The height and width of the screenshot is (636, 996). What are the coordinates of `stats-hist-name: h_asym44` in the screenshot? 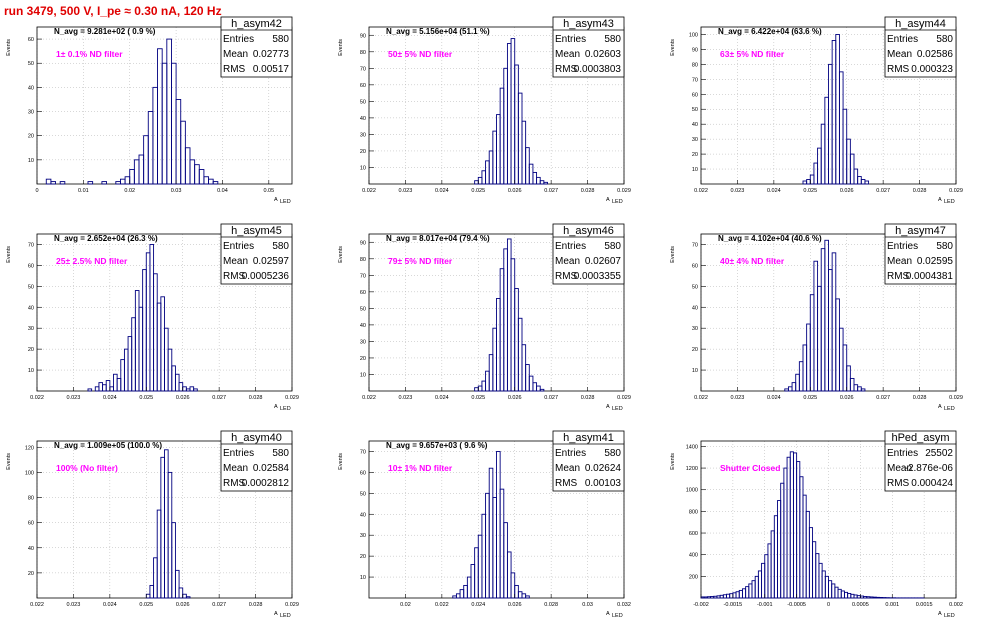 It's located at (920, 24).